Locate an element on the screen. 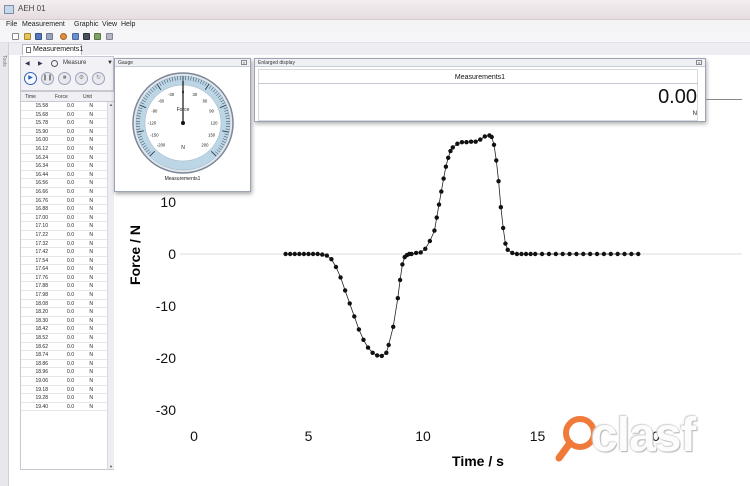 The image size is (750, 486). table-row: 16.44 0.0 N is located at coordinates (64, 175).